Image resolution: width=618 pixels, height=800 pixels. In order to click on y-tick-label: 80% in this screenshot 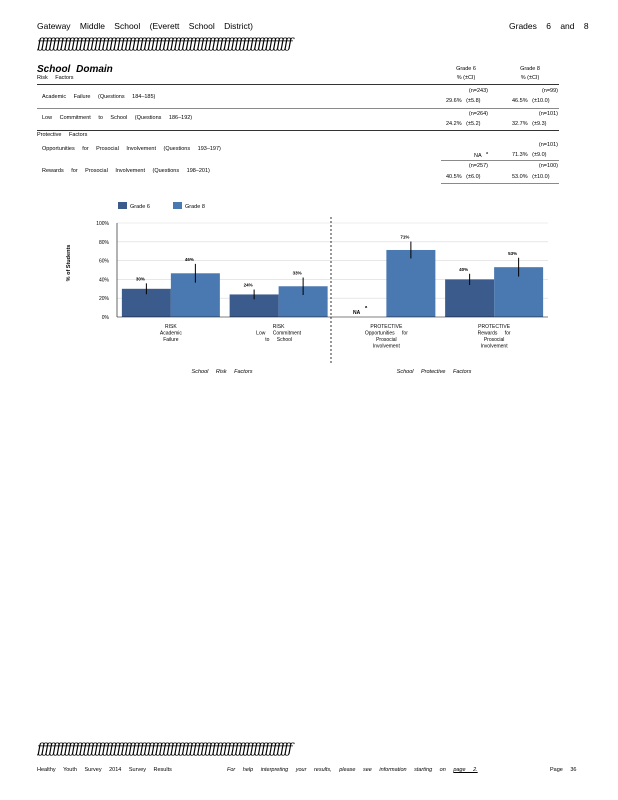, I will do `click(104, 243)`.